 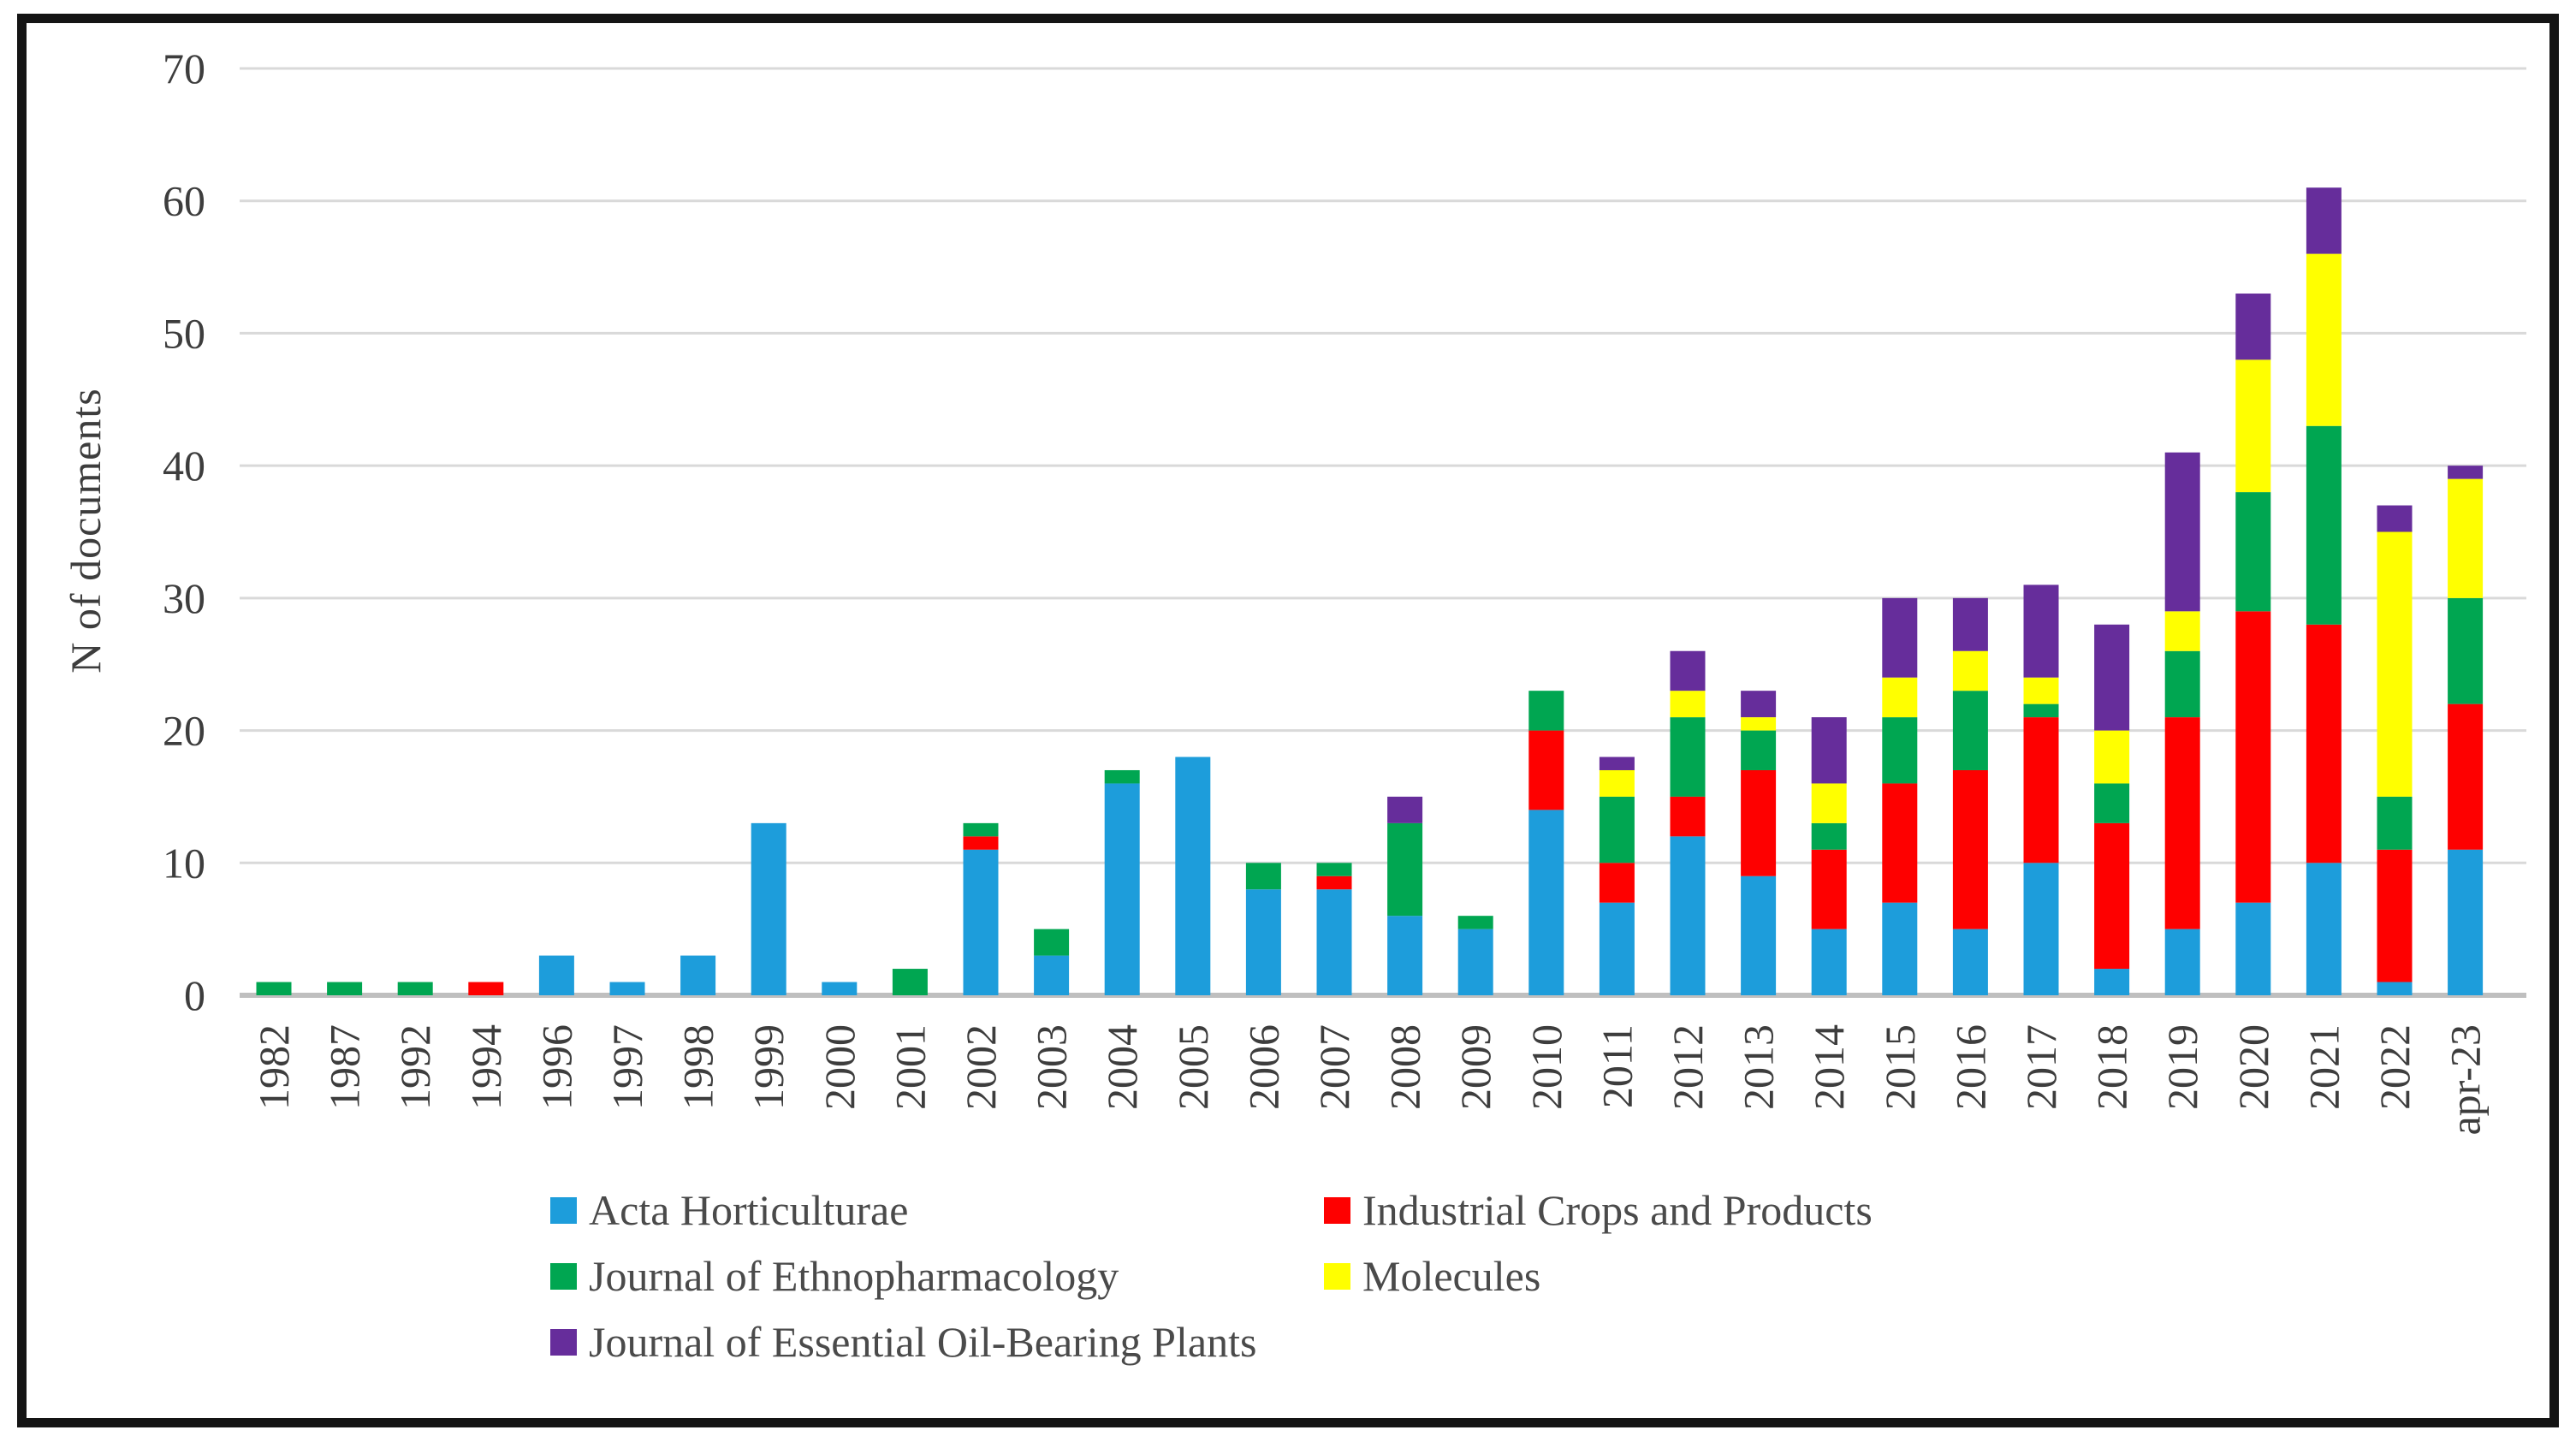 What do you see at coordinates (627, 1067) in the screenshot?
I see `svg-text: 1997` at bounding box center [627, 1067].